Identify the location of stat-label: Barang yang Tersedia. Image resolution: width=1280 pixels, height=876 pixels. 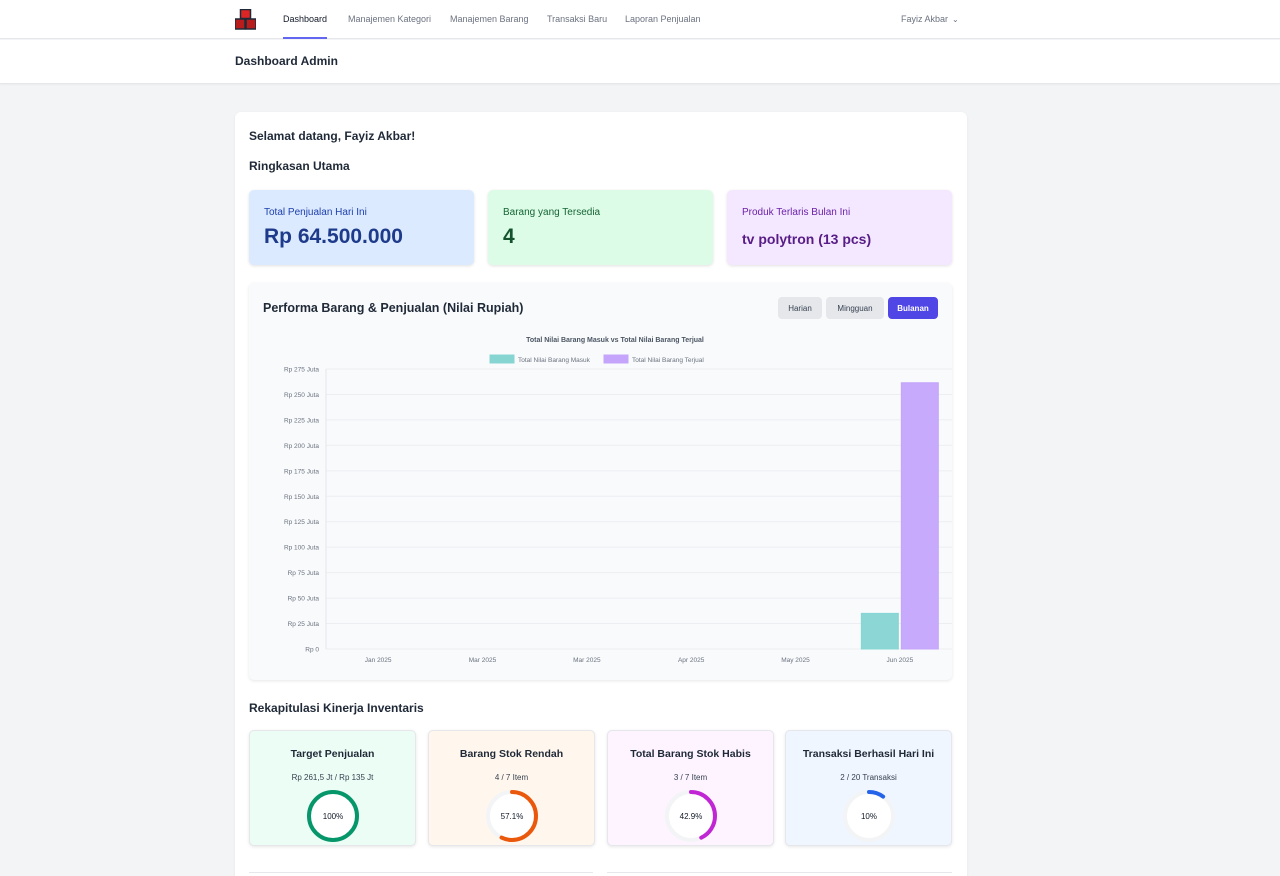
(552, 212).